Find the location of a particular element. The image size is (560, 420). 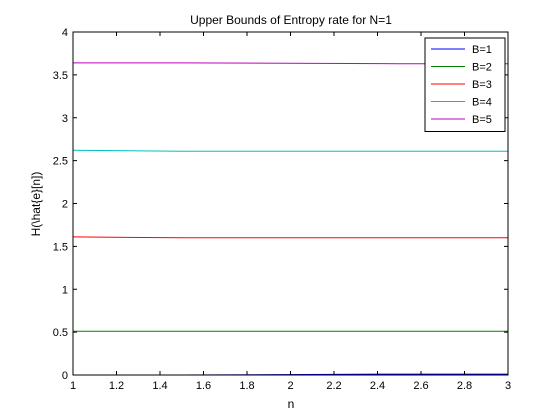

y-axis-label: H(\hat{e}[n]) is located at coordinates (36, 204).